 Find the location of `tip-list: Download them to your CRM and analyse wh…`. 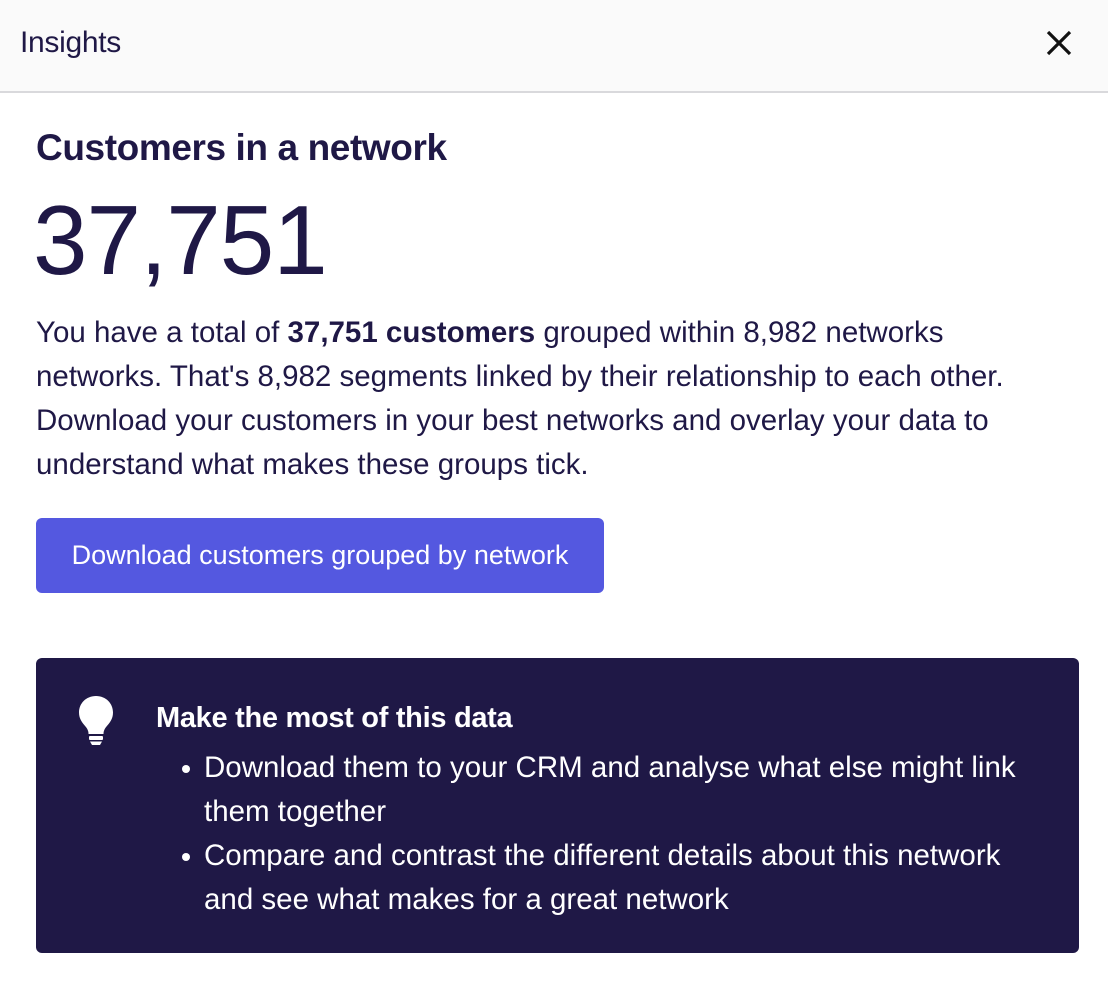

tip-list: Download them to your CRM and analyse wh… is located at coordinates (618, 834).